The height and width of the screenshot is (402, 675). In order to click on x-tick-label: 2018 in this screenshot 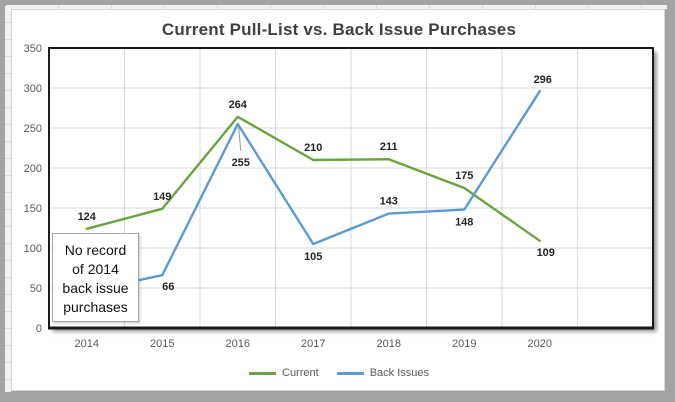, I will do `click(389, 344)`.